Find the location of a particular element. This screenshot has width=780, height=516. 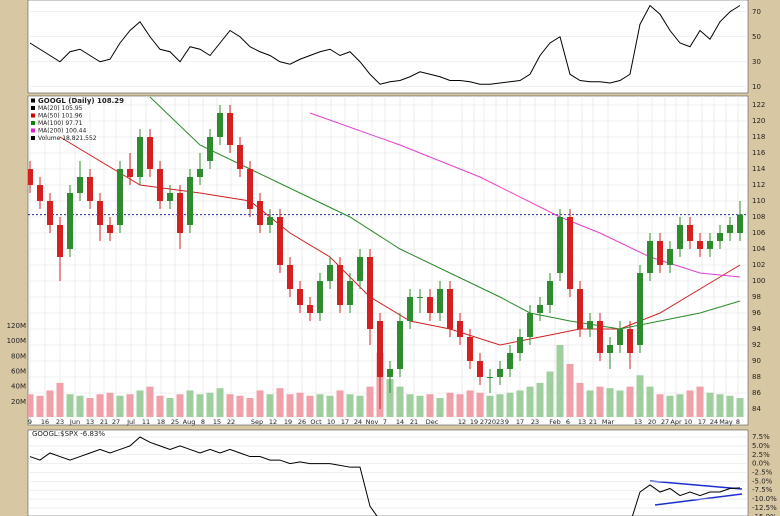

y-tick-label: 30 is located at coordinates (756, 62).